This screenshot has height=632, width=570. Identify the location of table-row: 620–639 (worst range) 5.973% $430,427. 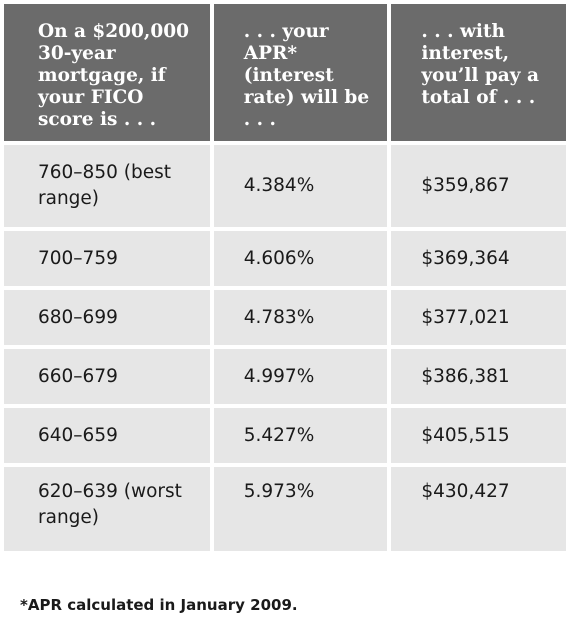
(285, 509).